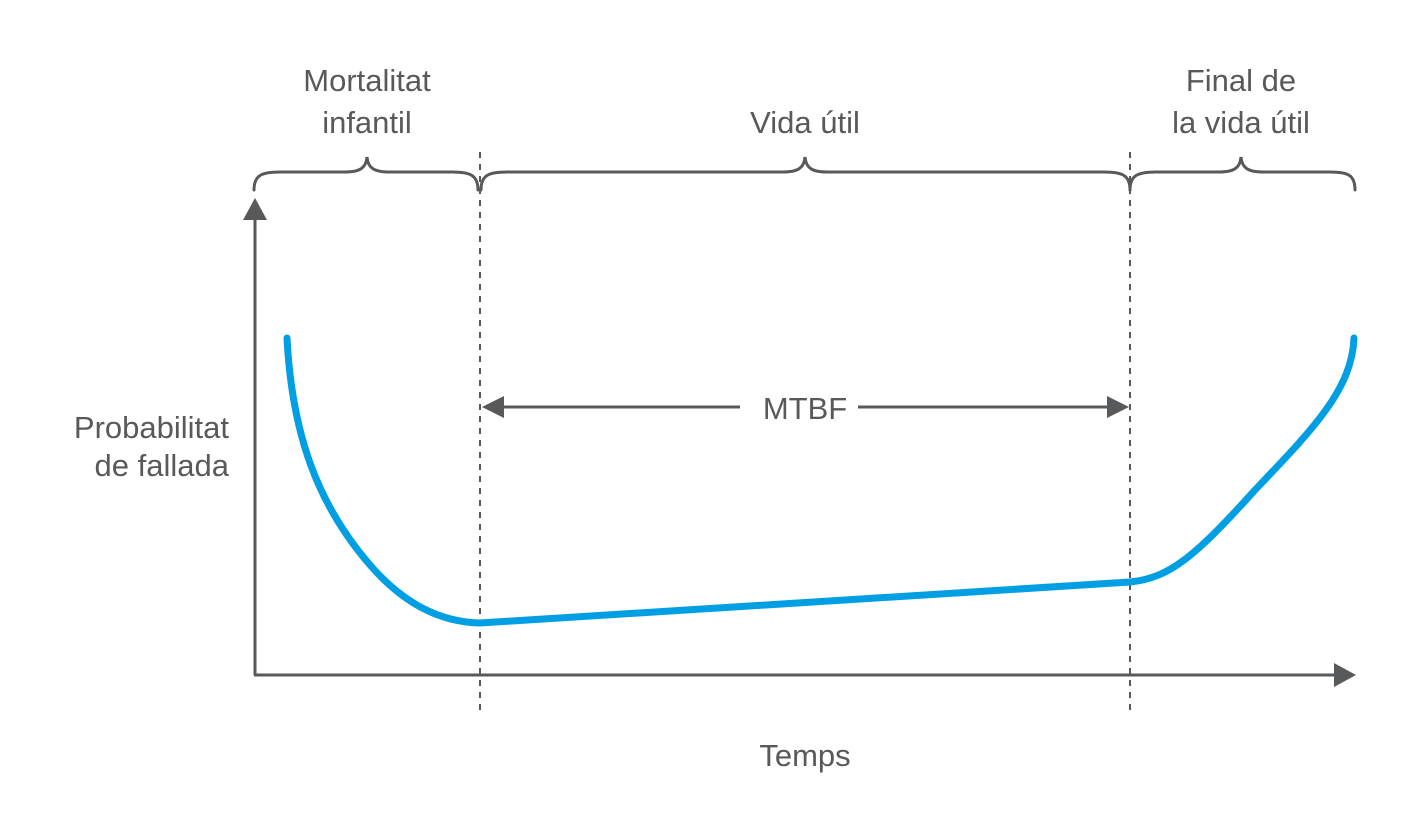  I want to click on infant-mortality-brace, so click(366, 174).